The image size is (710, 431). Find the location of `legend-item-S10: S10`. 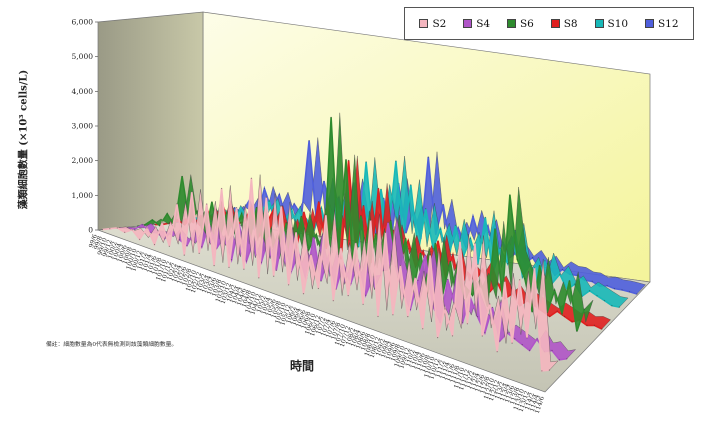

legend-item-S10: S10 is located at coordinates (611, 23).